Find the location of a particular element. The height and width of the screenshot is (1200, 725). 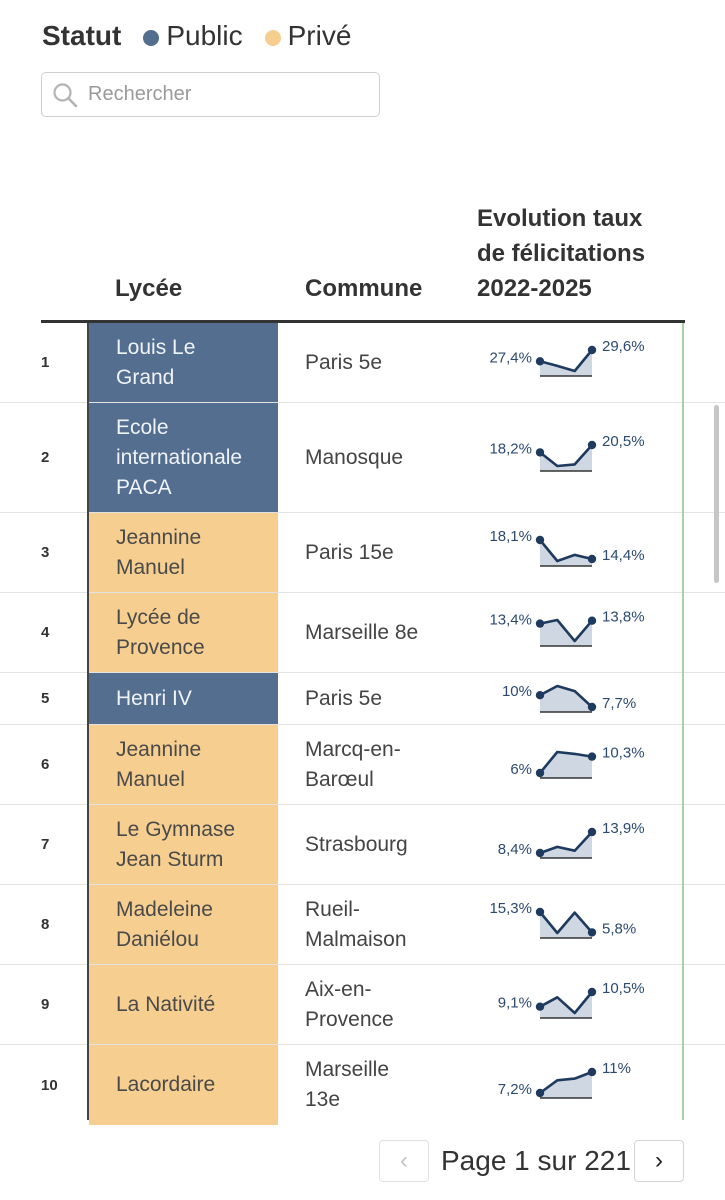

commune-cell: Marseille 8e is located at coordinates (390, 632).